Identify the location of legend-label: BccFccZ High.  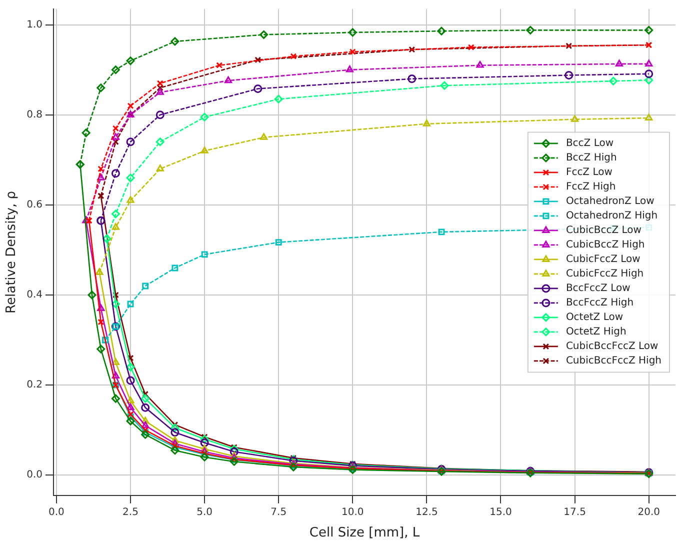
(600, 303).